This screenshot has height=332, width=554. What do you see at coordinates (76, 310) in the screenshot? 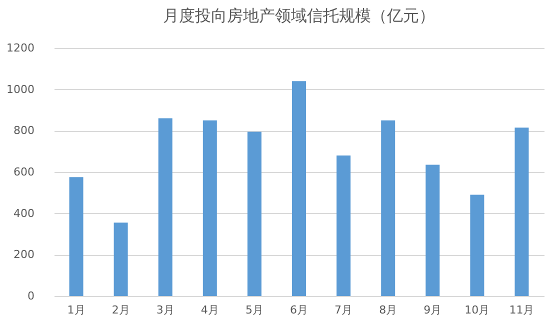
I see `x-tick-label: 1月` at bounding box center [76, 310].